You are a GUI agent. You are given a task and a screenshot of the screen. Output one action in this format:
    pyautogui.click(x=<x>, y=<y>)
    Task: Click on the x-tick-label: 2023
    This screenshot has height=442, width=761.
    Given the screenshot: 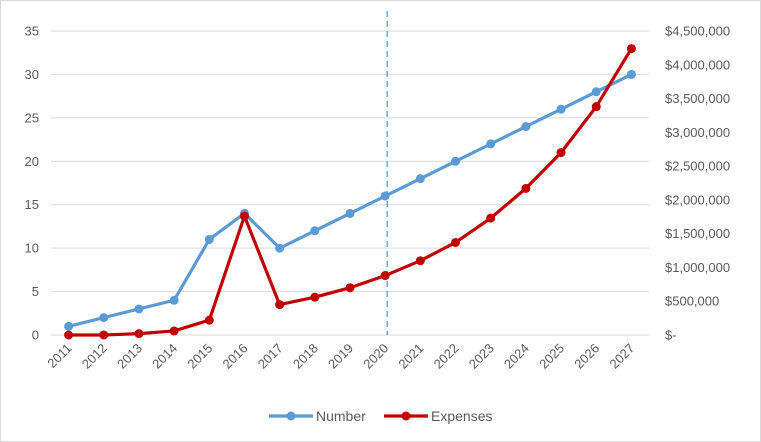 What is the action you would take?
    pyautogui.click(x=481, y=356)
    